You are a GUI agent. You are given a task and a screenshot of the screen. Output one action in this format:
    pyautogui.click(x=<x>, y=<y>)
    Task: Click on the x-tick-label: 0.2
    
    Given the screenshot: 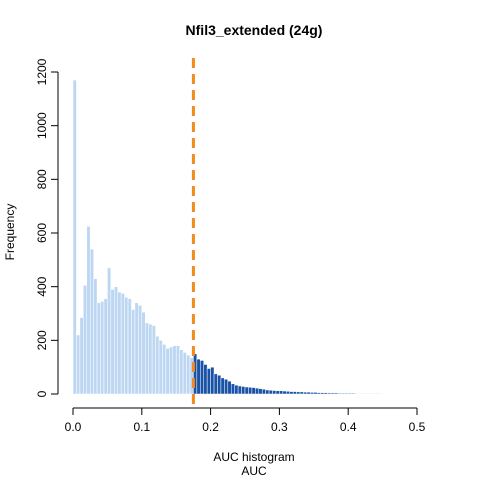 What is the action you would take?
    pyautogui.click(x=210, y=427)
    